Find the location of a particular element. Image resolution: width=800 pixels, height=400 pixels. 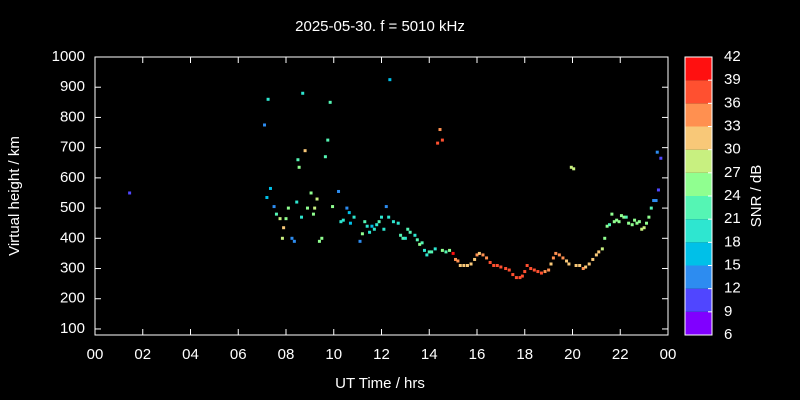

x-tick-label: 04 is located at coordinates (190, 354).